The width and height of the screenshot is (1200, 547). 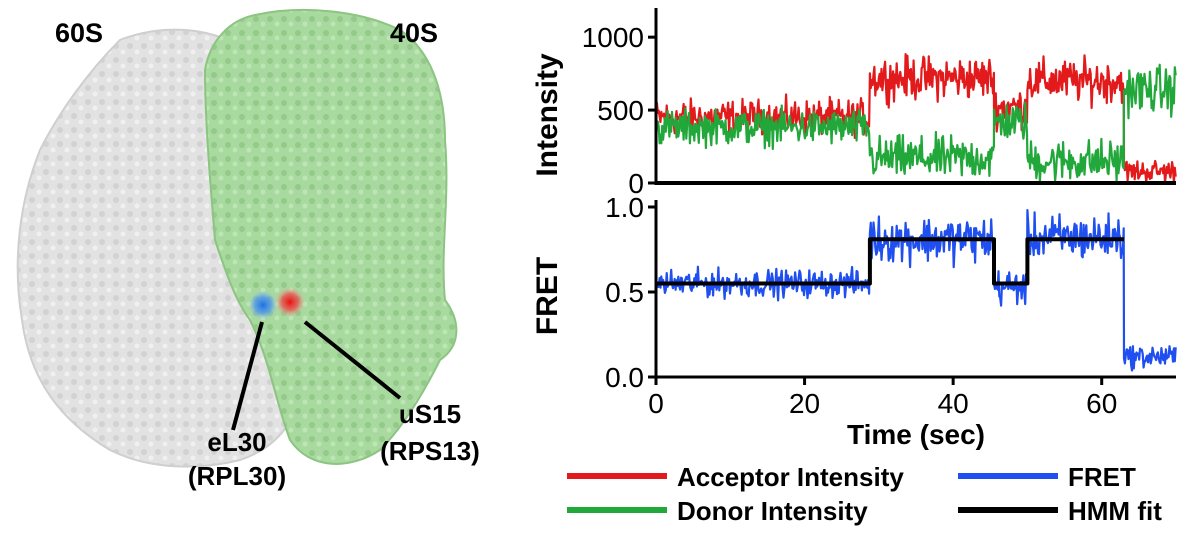 What do you see at coordinates (656, 403) in the screenshot?
I see `x-tick-label: 0` at bounding box center [656, 403].